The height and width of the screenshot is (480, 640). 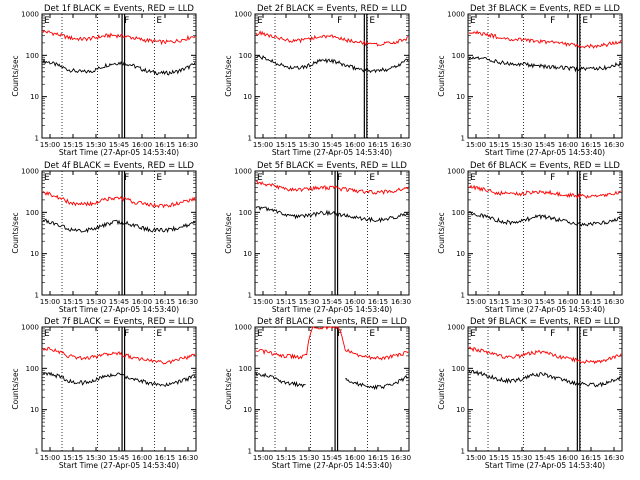 I want to click on panel-title: Det 5f BLACK = Events, RED = LLD, so click(x=332, y=166).